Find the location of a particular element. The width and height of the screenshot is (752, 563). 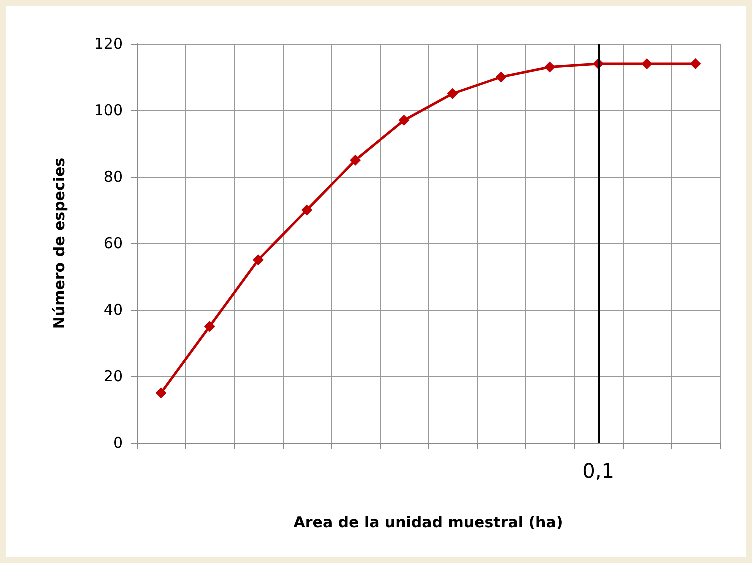

text: 0,1 is located at coordinates (598, 471).